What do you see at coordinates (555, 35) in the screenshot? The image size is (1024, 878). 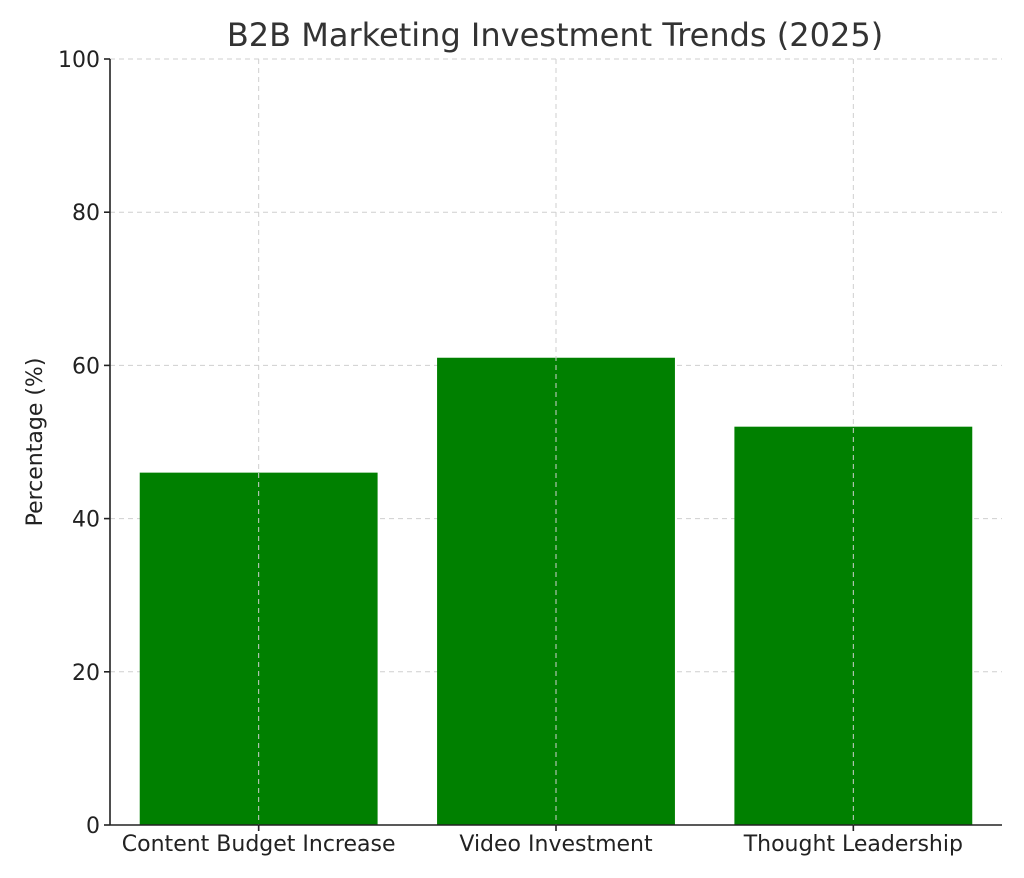 I see `chart-title: B2B Marketing Investment Trends (2025)` at bounding box center [555, 35].